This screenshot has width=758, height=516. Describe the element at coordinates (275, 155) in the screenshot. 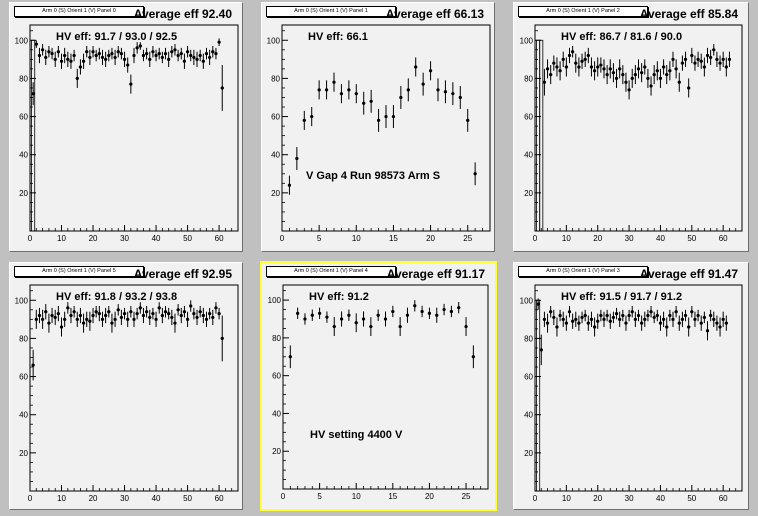

I see `y-tick-label: 40` at that location.